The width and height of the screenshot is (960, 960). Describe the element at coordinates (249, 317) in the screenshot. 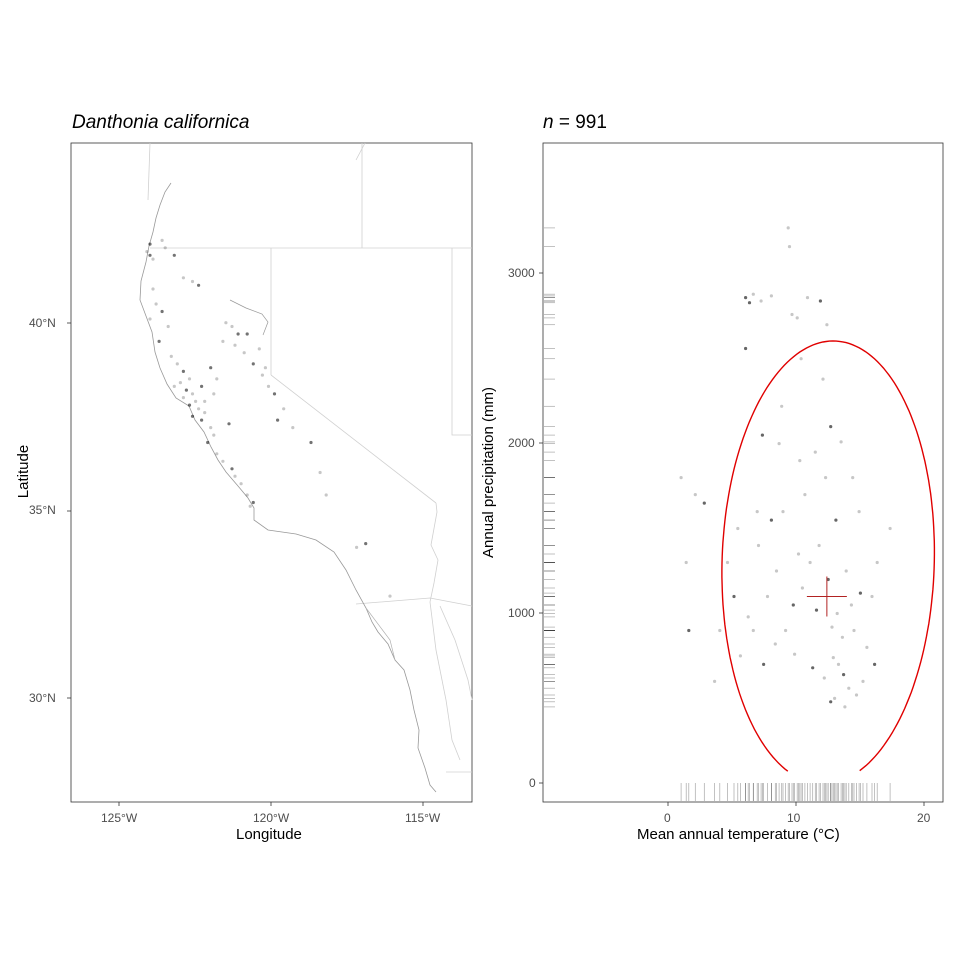

I see `sacramento-delta` at that location.